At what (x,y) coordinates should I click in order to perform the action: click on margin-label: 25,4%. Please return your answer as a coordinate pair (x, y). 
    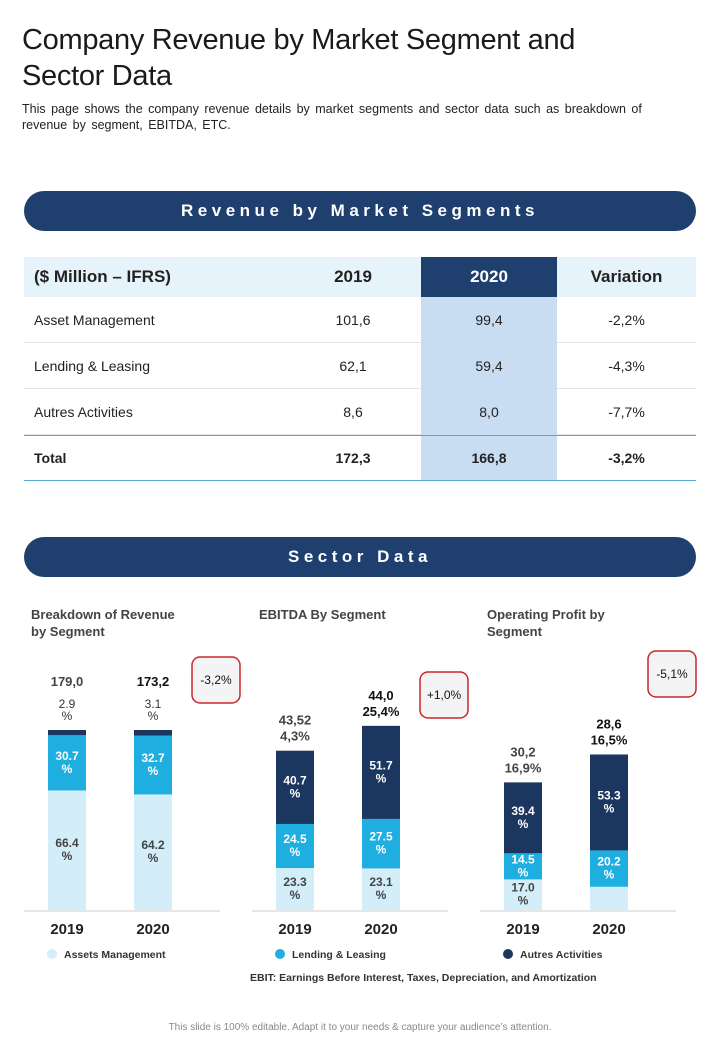
    Looking at the image, I should click on (381, 711).